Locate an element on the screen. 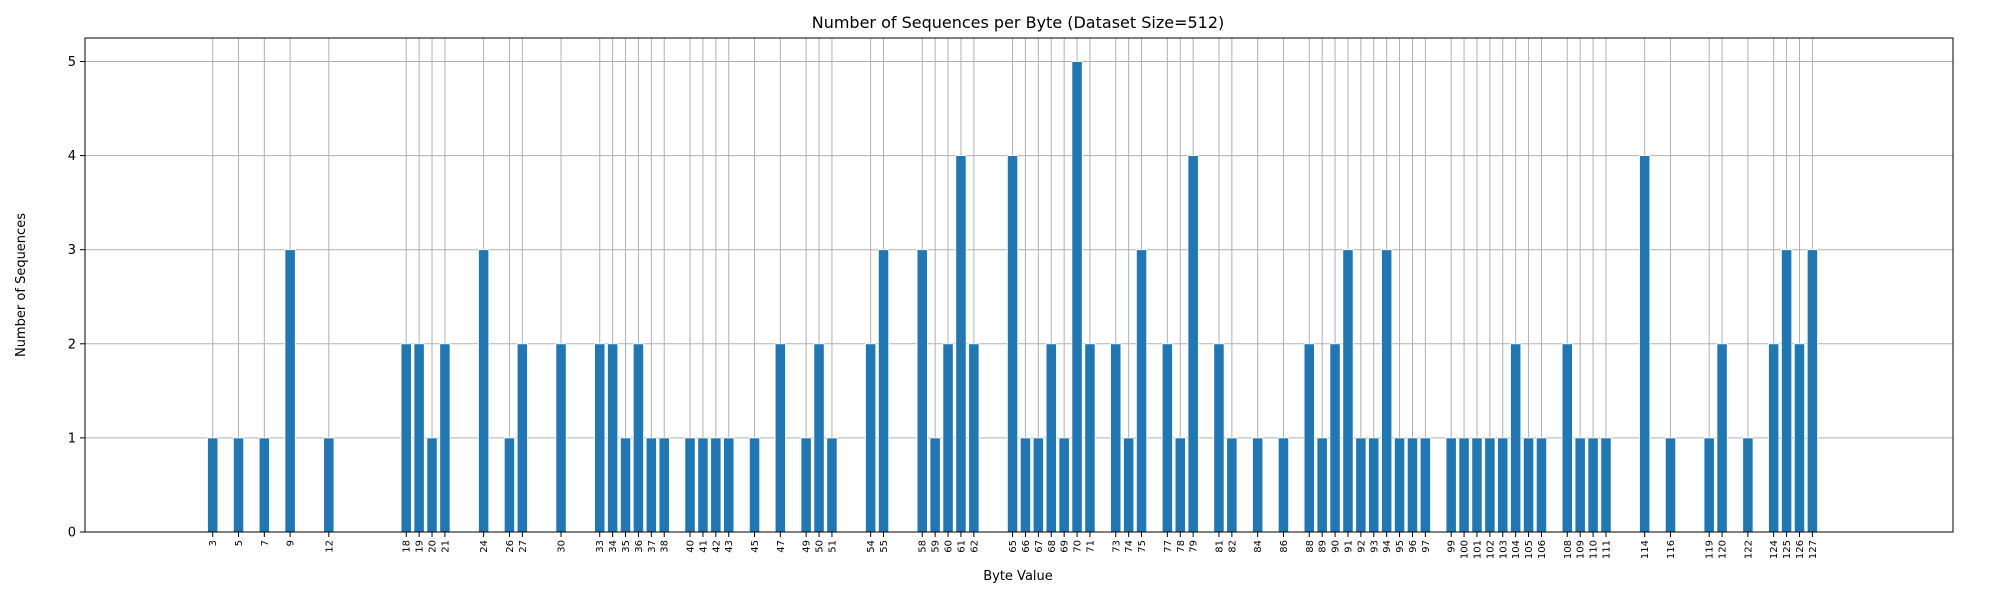 The height and width of the screenshot is (600, 2000). x-tick-label: 43 is located at coordinates (729, 546).